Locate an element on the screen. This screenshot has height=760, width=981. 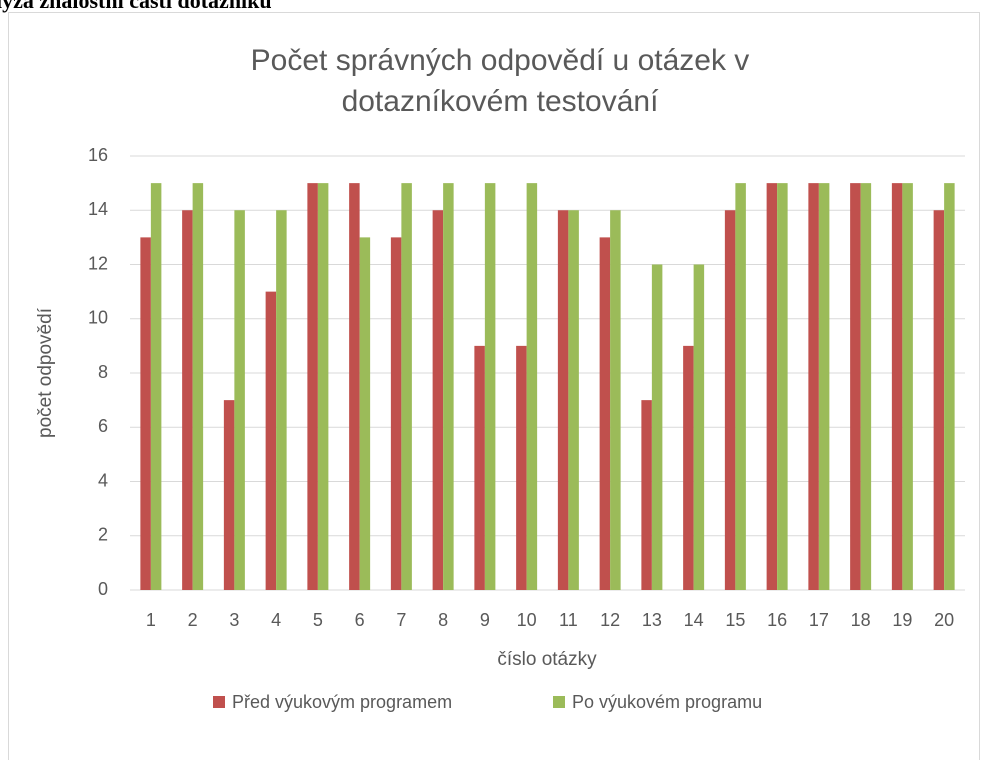
y-tick-label: 14 is located at coordinates (98, 209).